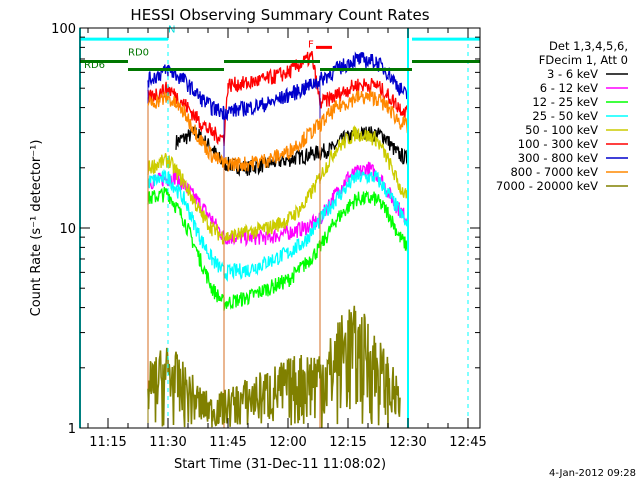 This screenshot has width=640, height=480. I want to click on x-tick-label: 12:30, so click(407, 442).